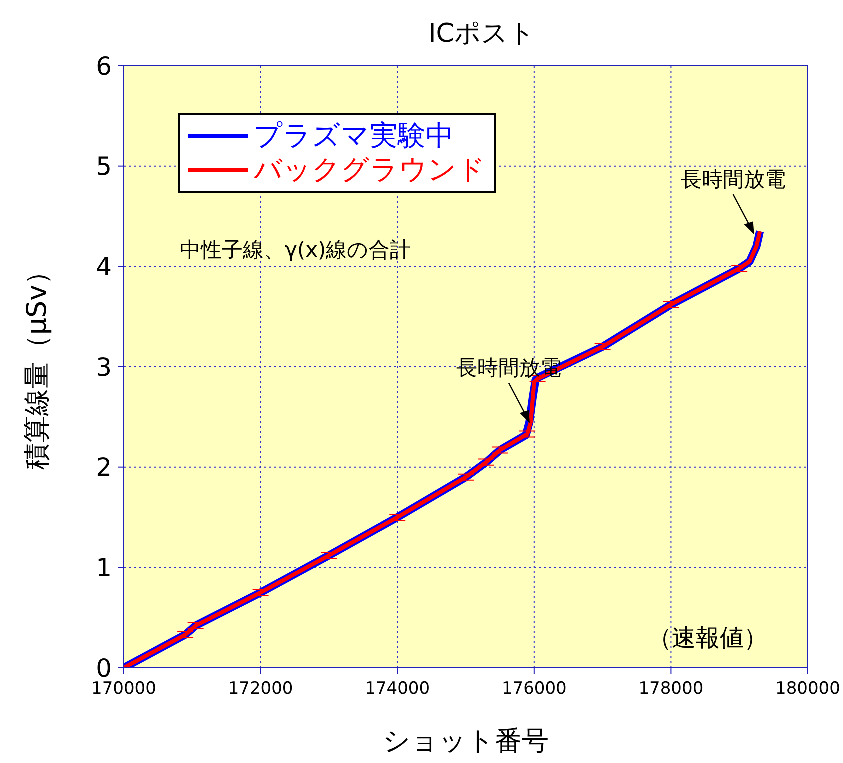 Image resolution: width=843 pixels, height=763 pixels. Describe the element at coordinates (37, 364) in the screenshot. I see `y-axis-title: 積算線量（μSv）` at that location.